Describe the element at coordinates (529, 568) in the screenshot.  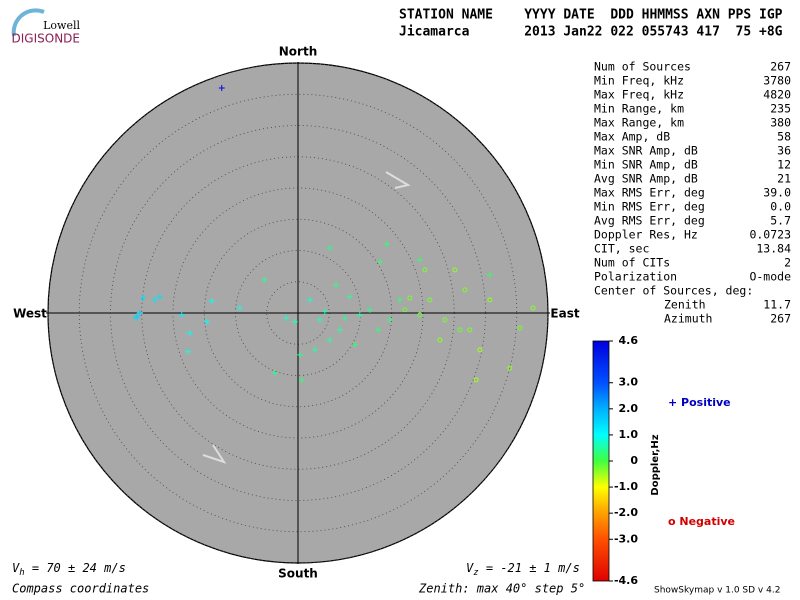
I see `text: = -21 ± 1 m/s` at that location.